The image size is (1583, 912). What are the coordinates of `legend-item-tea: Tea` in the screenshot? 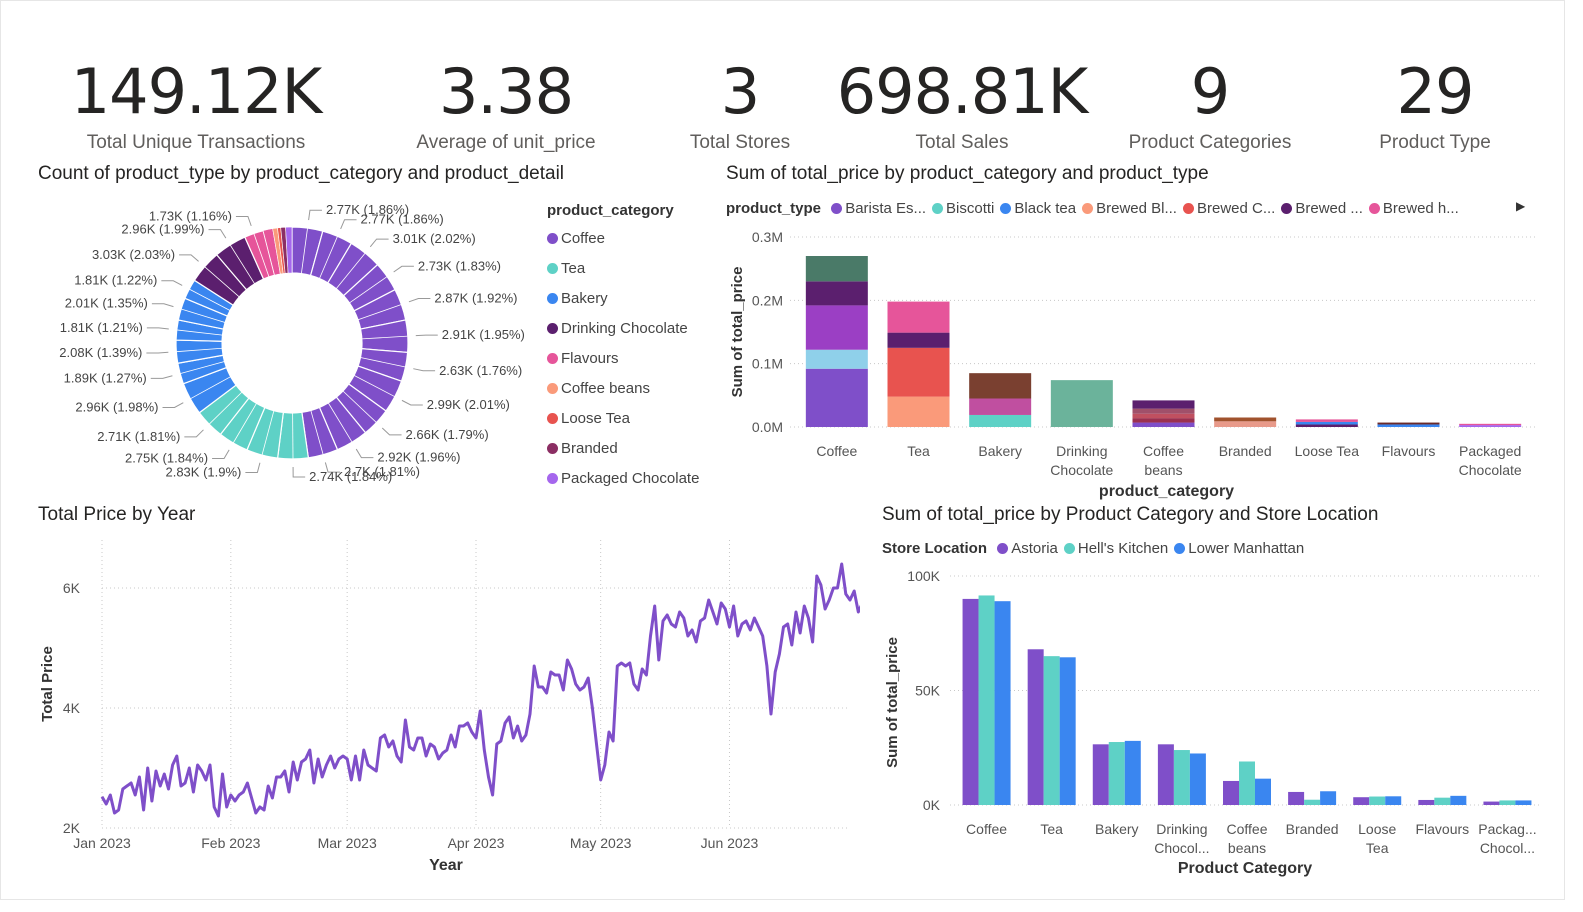 It's located at (623, 269).